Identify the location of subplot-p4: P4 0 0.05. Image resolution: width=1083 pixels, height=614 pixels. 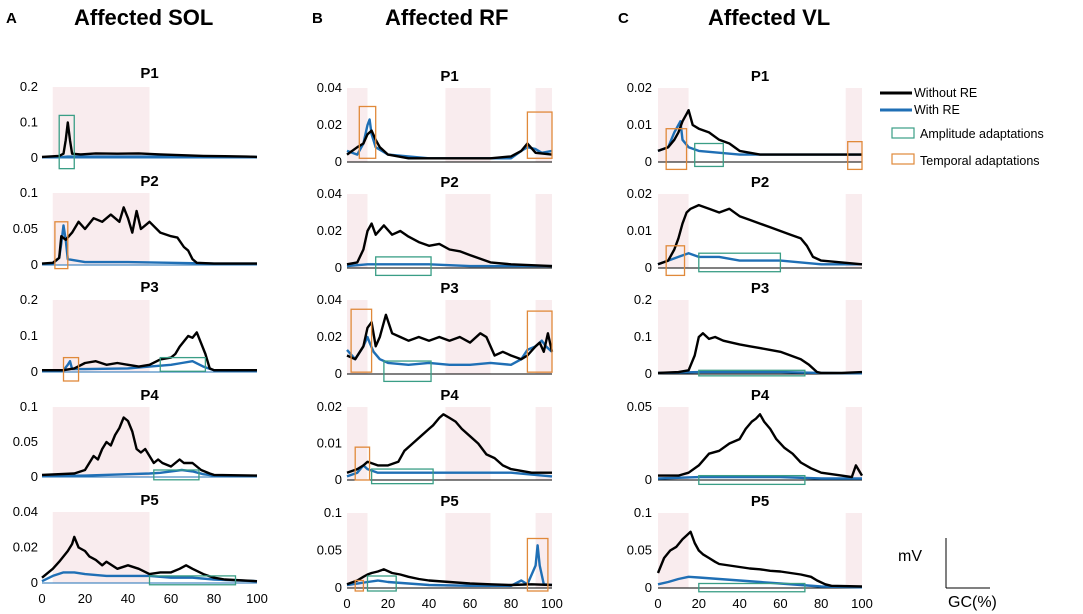
(745, 437).